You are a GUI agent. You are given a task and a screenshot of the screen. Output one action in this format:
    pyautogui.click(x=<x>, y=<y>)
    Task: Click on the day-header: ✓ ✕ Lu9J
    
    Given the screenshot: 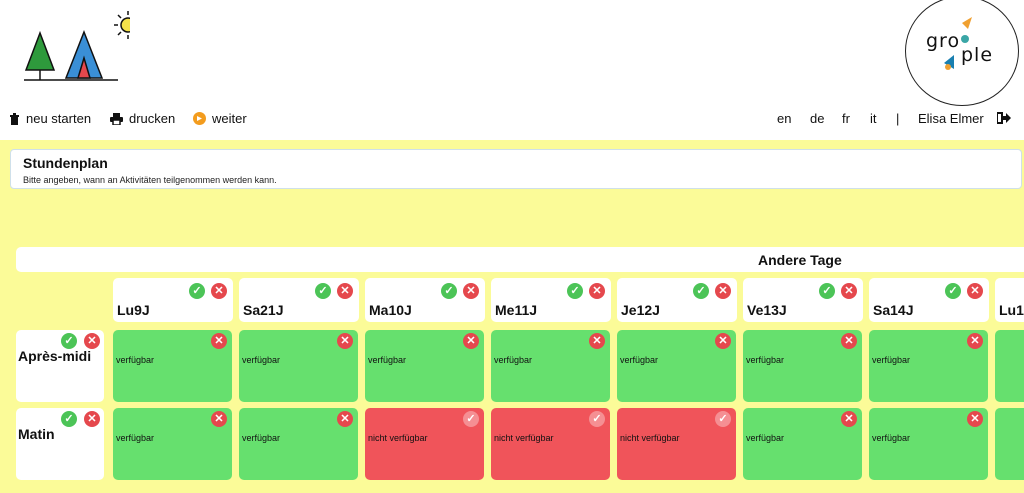 What is the action you would take?
    pyautogui.click(x=173, y=300)
    